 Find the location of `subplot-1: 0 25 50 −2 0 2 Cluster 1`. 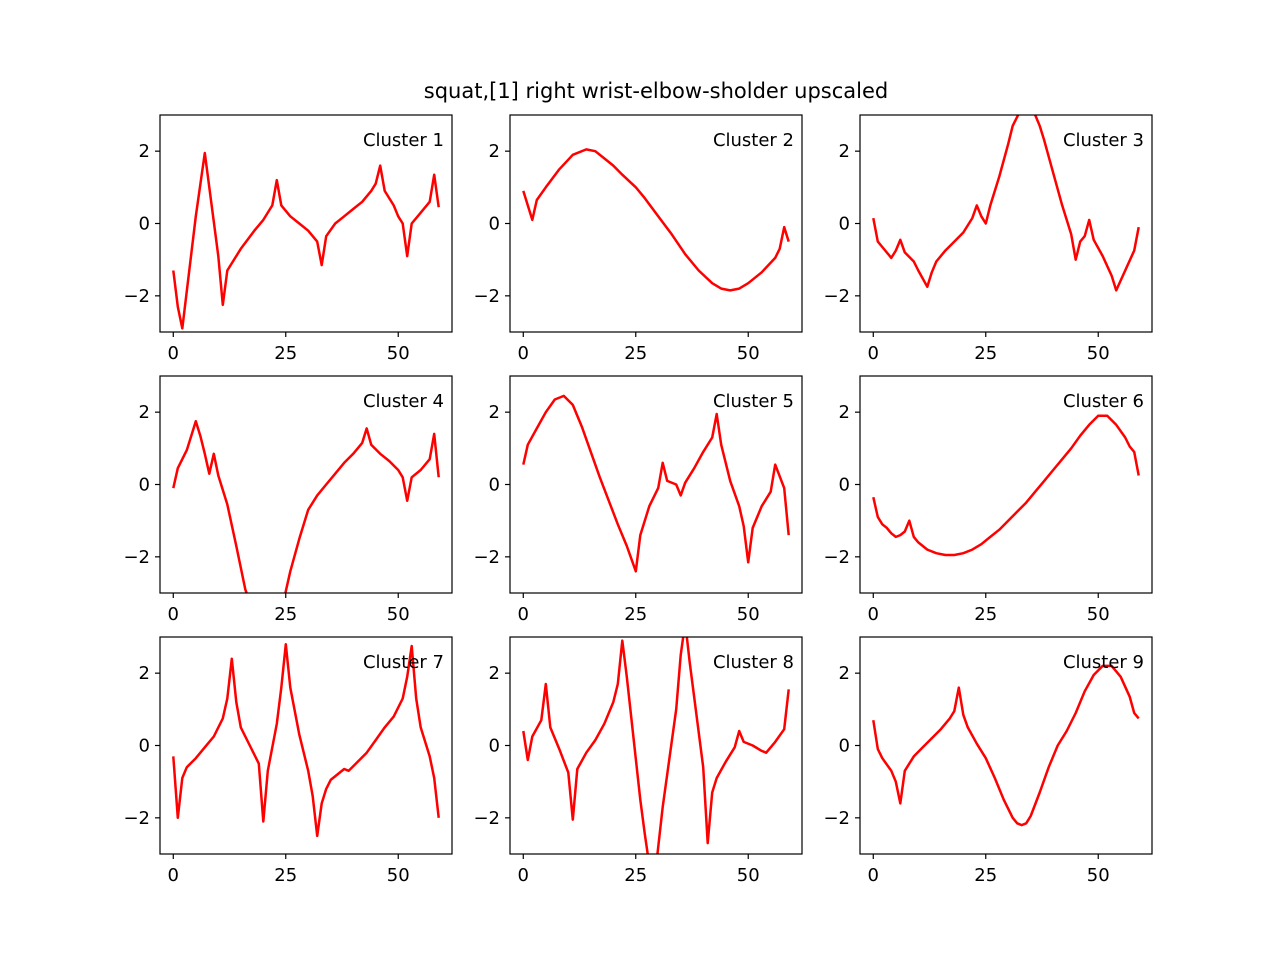

subplot-1: 0 25 50 −2 0 2 Cluster 1 is located at coordinates (288, 239).